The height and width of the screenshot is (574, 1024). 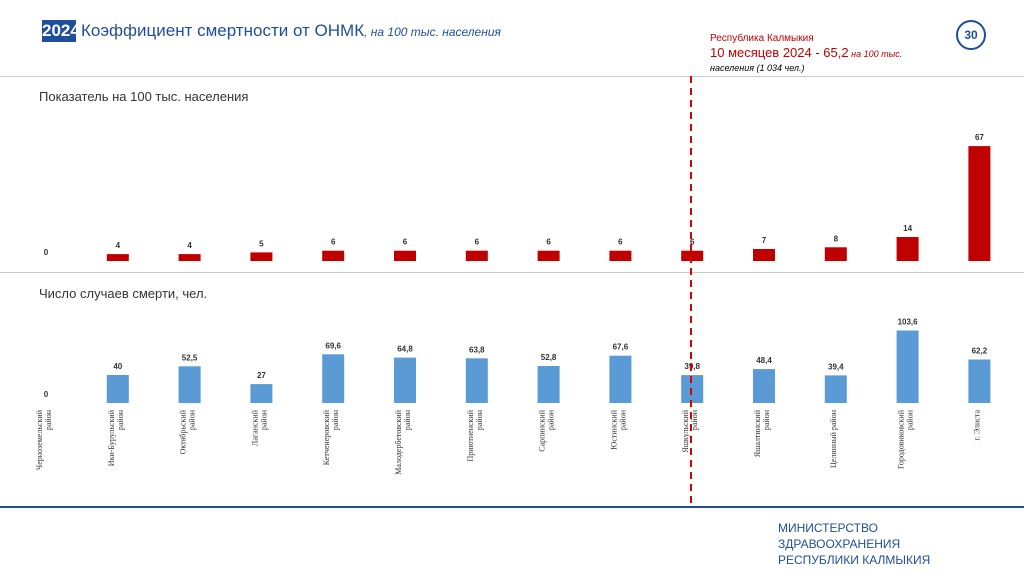 What do you see at coordinates (618, 429) in the screenshot?
I see `category-label-8: Юстинскийрайон` at bounding box center [618, 429].